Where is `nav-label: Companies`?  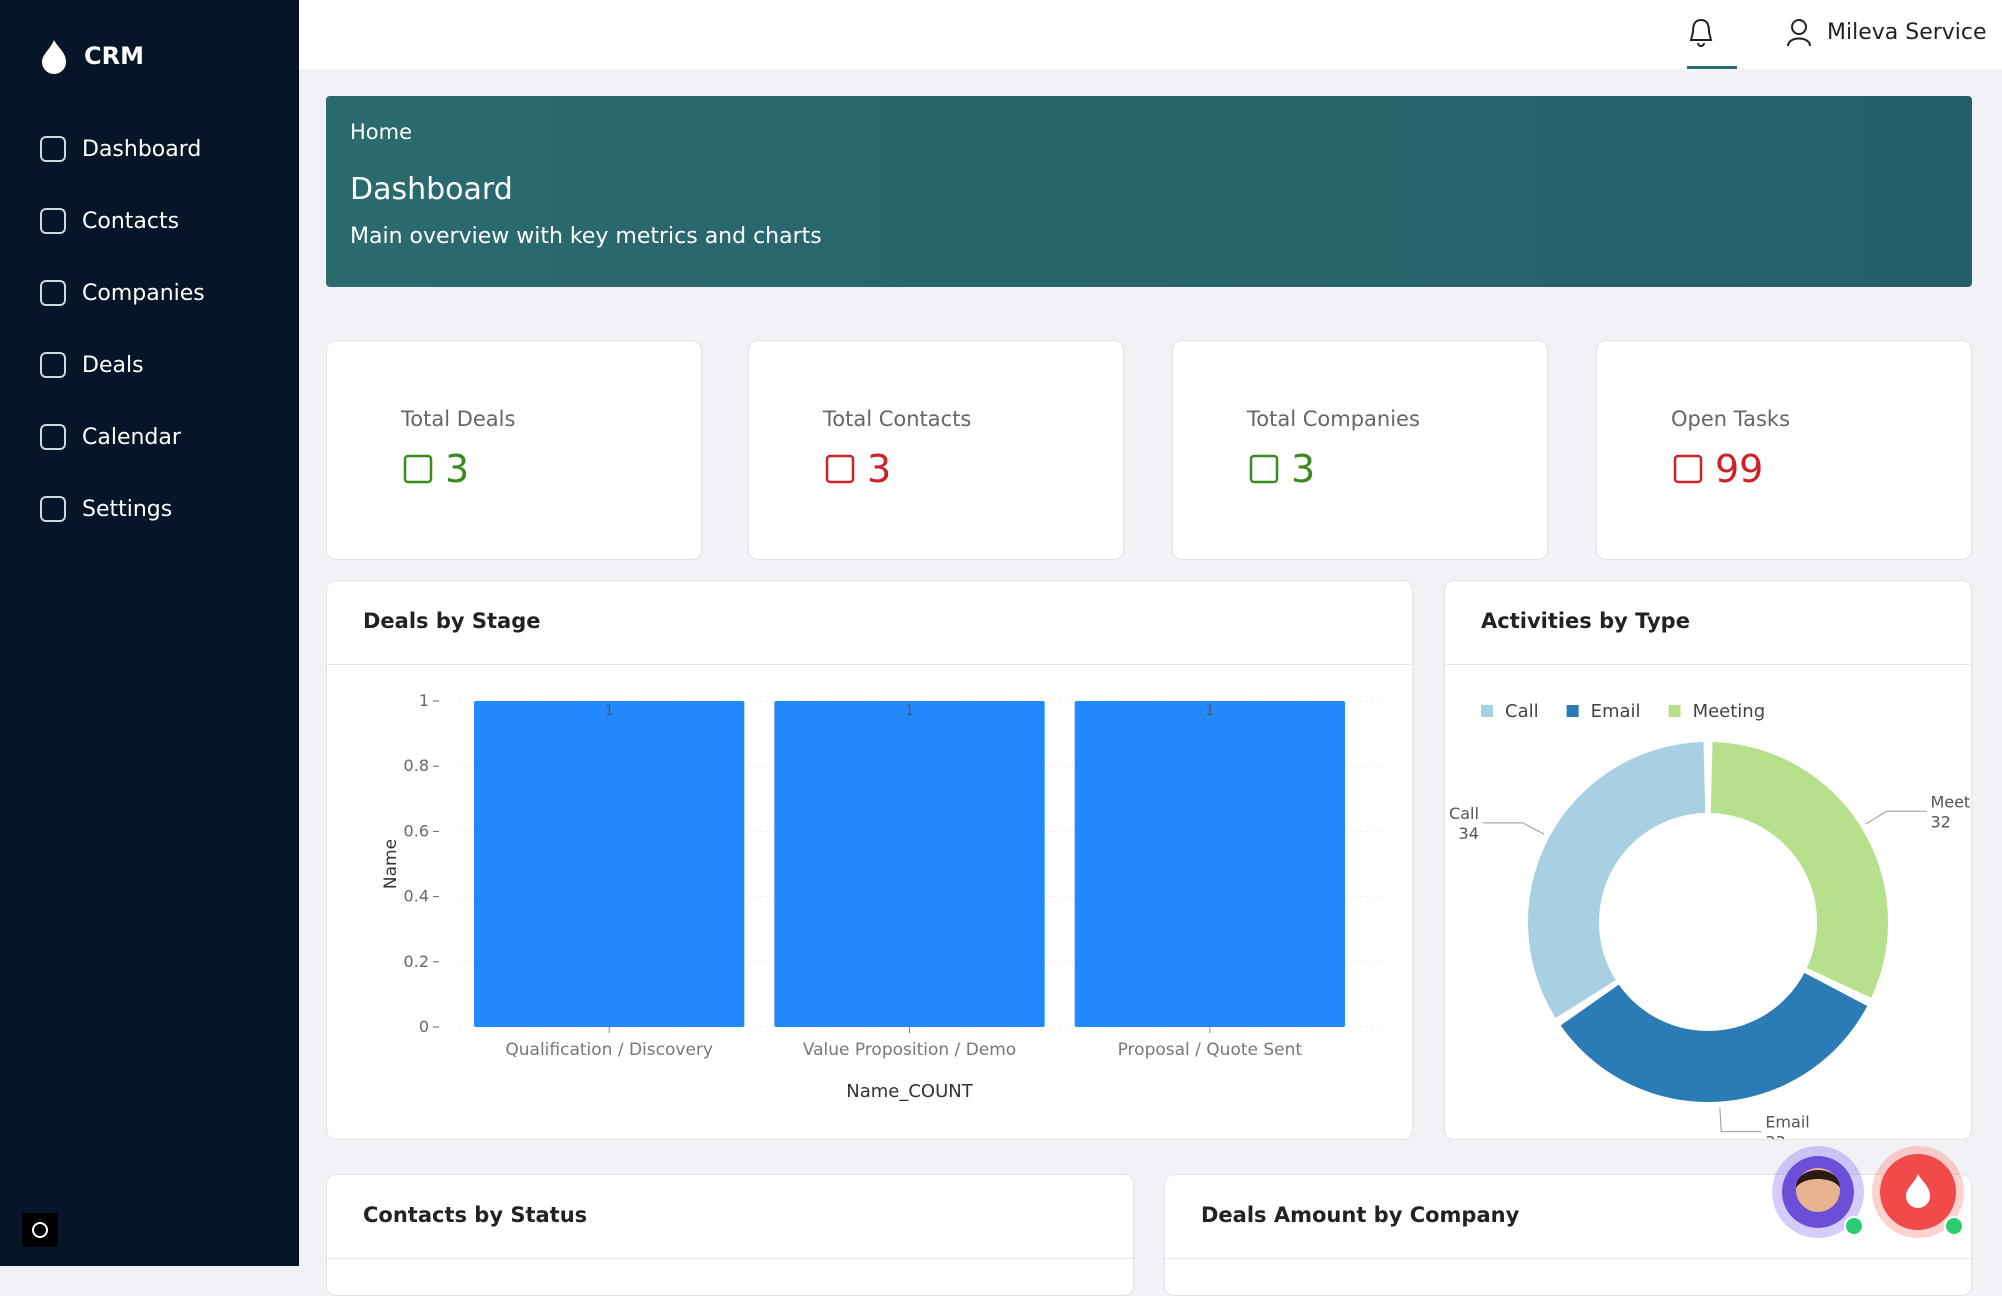 nav-label: Companies is located at coordinates (143, 293).